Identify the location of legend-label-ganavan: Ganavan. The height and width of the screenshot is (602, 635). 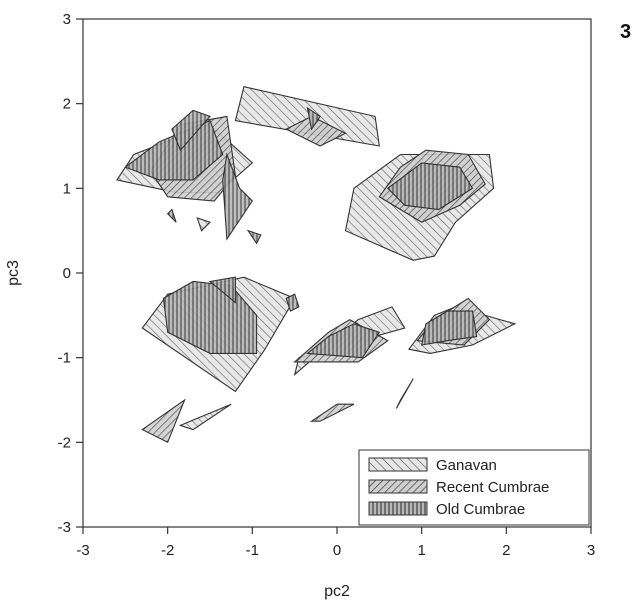
(466, 465).